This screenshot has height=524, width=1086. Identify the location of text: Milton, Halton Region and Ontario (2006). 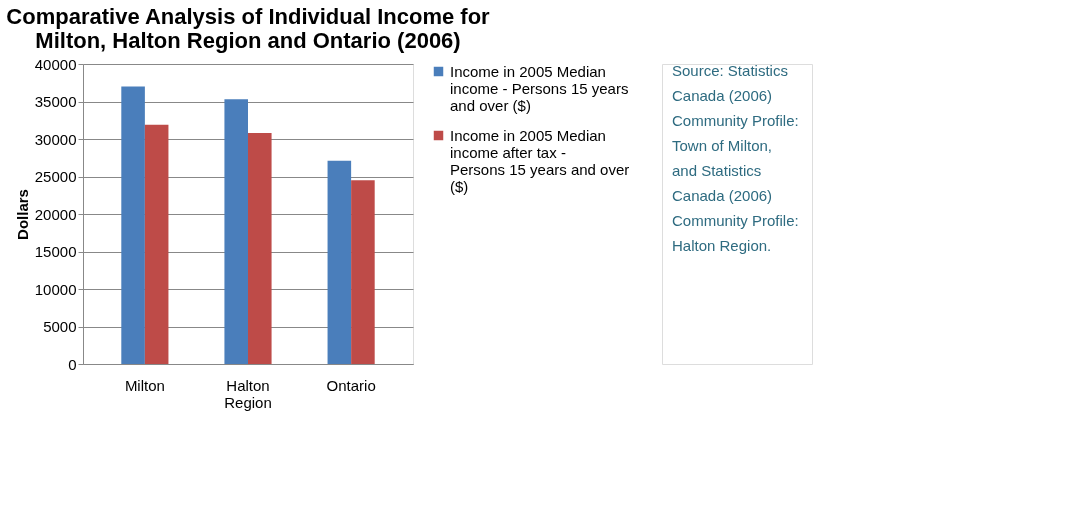
(248, 40).